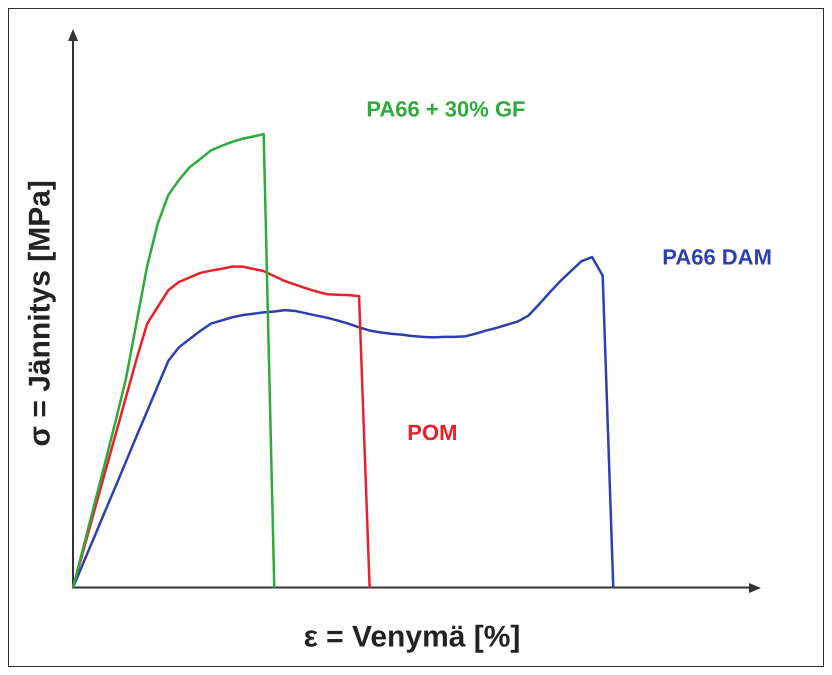  Describe the element at coordinates (432, 433) in the screenshot. I see `series-label: POM` at that location.